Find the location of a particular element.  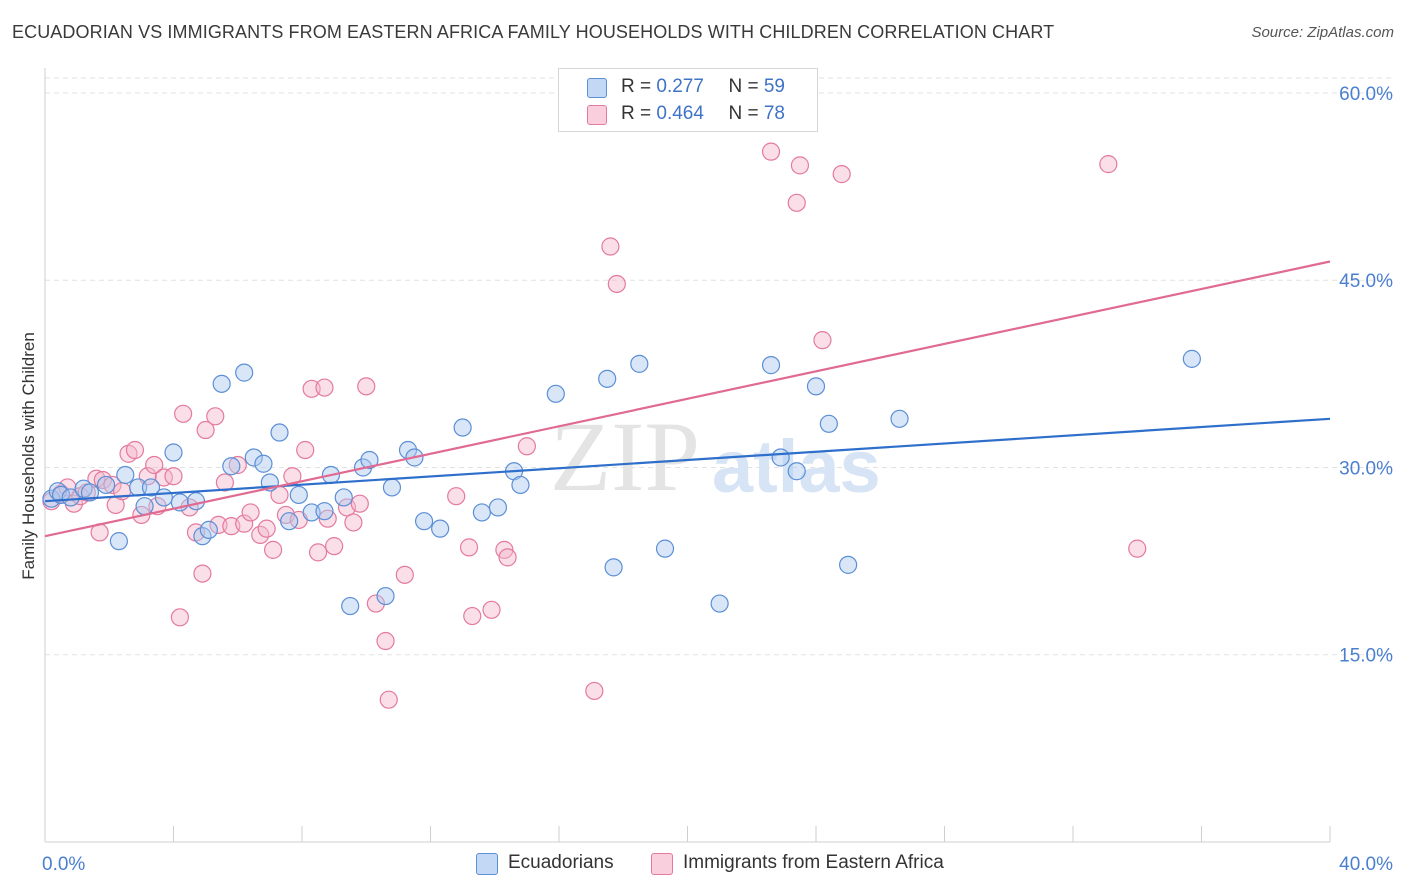

x-tick-label-max: 40.0% is located at coordinates (1366, 864).